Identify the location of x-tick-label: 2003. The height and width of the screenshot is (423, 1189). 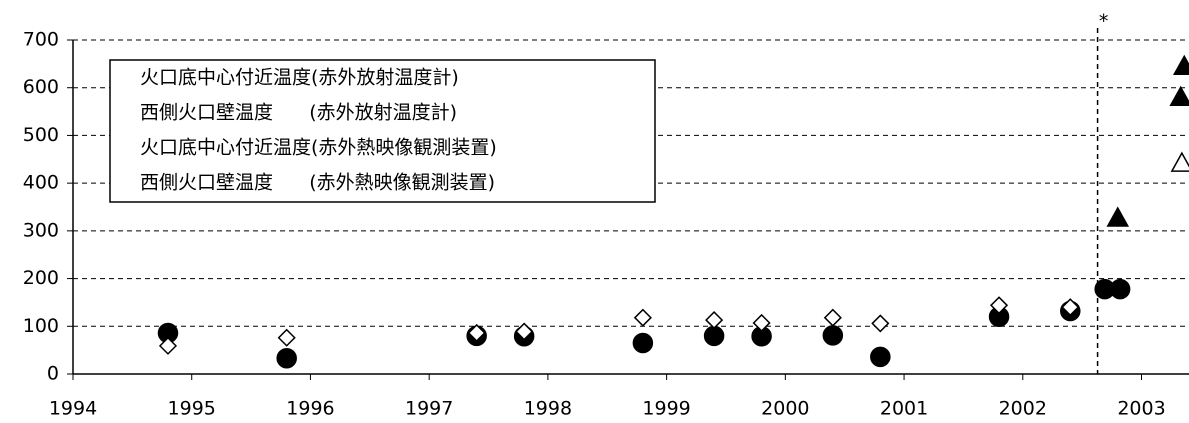
(1141, 409).